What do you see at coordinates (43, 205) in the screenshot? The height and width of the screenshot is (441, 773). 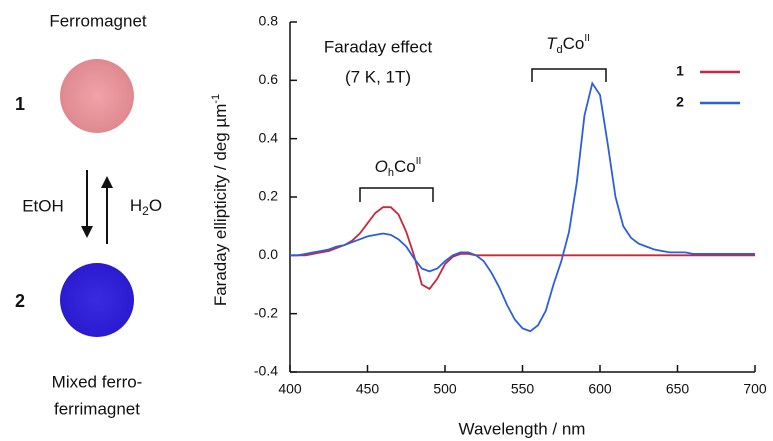 I see `left-arrow-label: EtOH` at bounding box center [43, 205].